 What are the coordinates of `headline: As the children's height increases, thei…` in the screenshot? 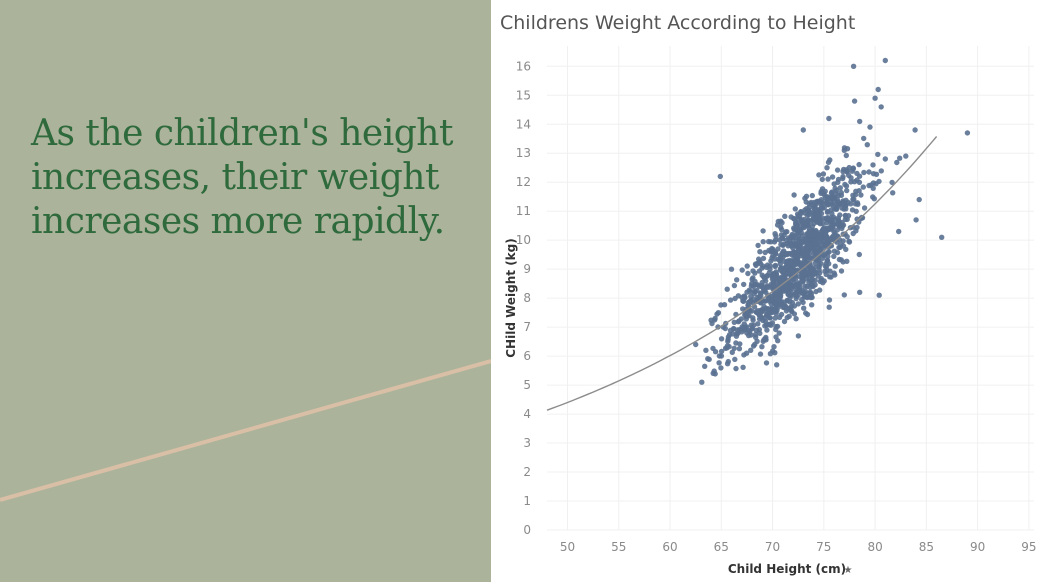 It's located at (242, 177).